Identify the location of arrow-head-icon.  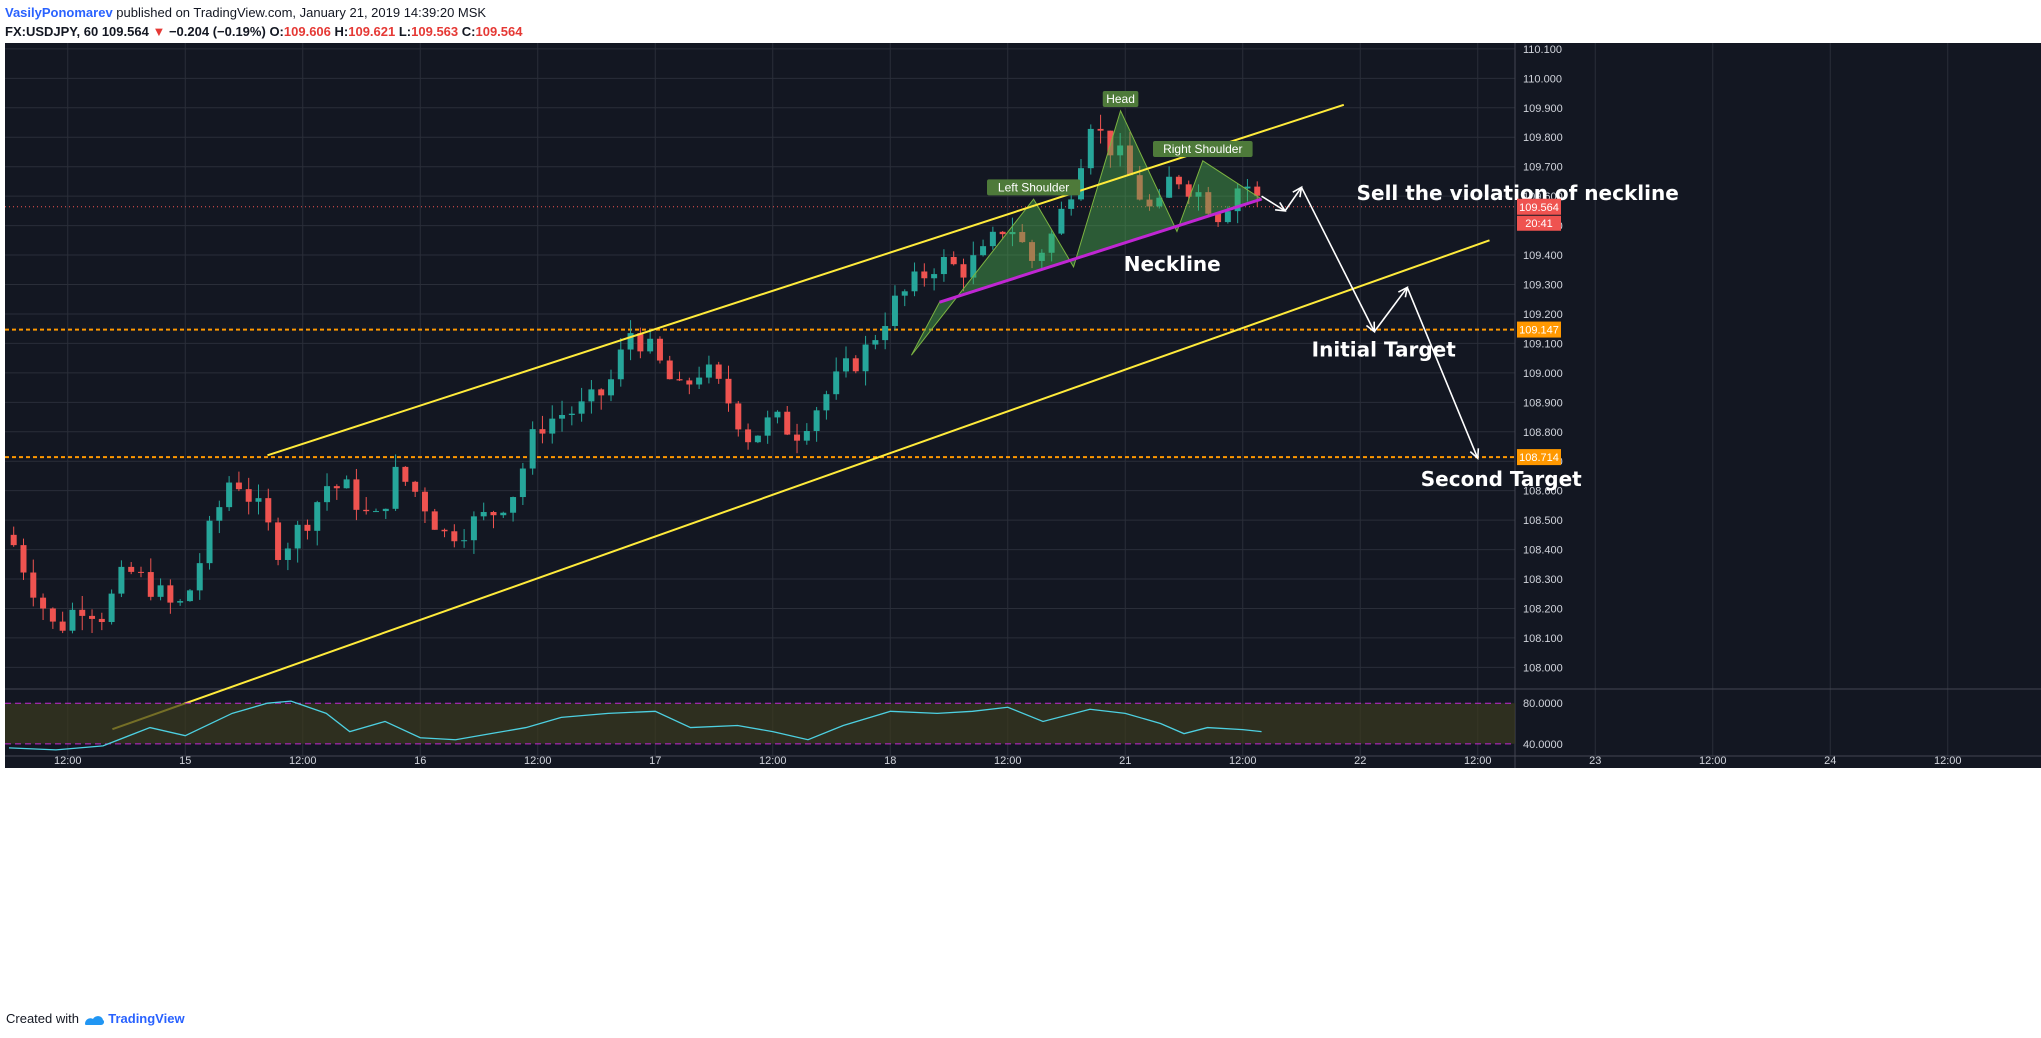
(1474, 454).